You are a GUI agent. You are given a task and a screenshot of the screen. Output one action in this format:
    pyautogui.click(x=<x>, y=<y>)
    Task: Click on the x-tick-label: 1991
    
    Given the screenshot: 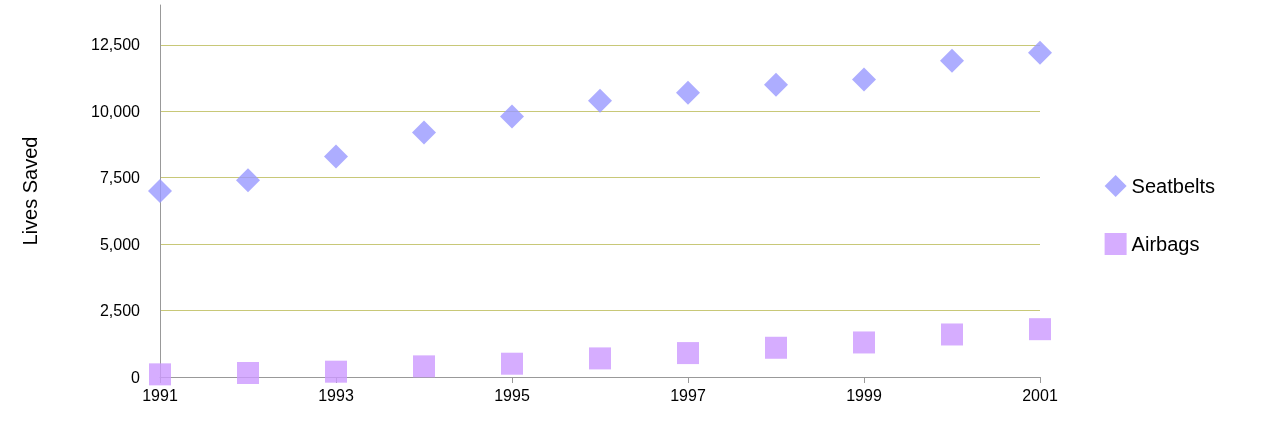 What is the action you would take?
    pyautogui.click(x=160, y=395)
    